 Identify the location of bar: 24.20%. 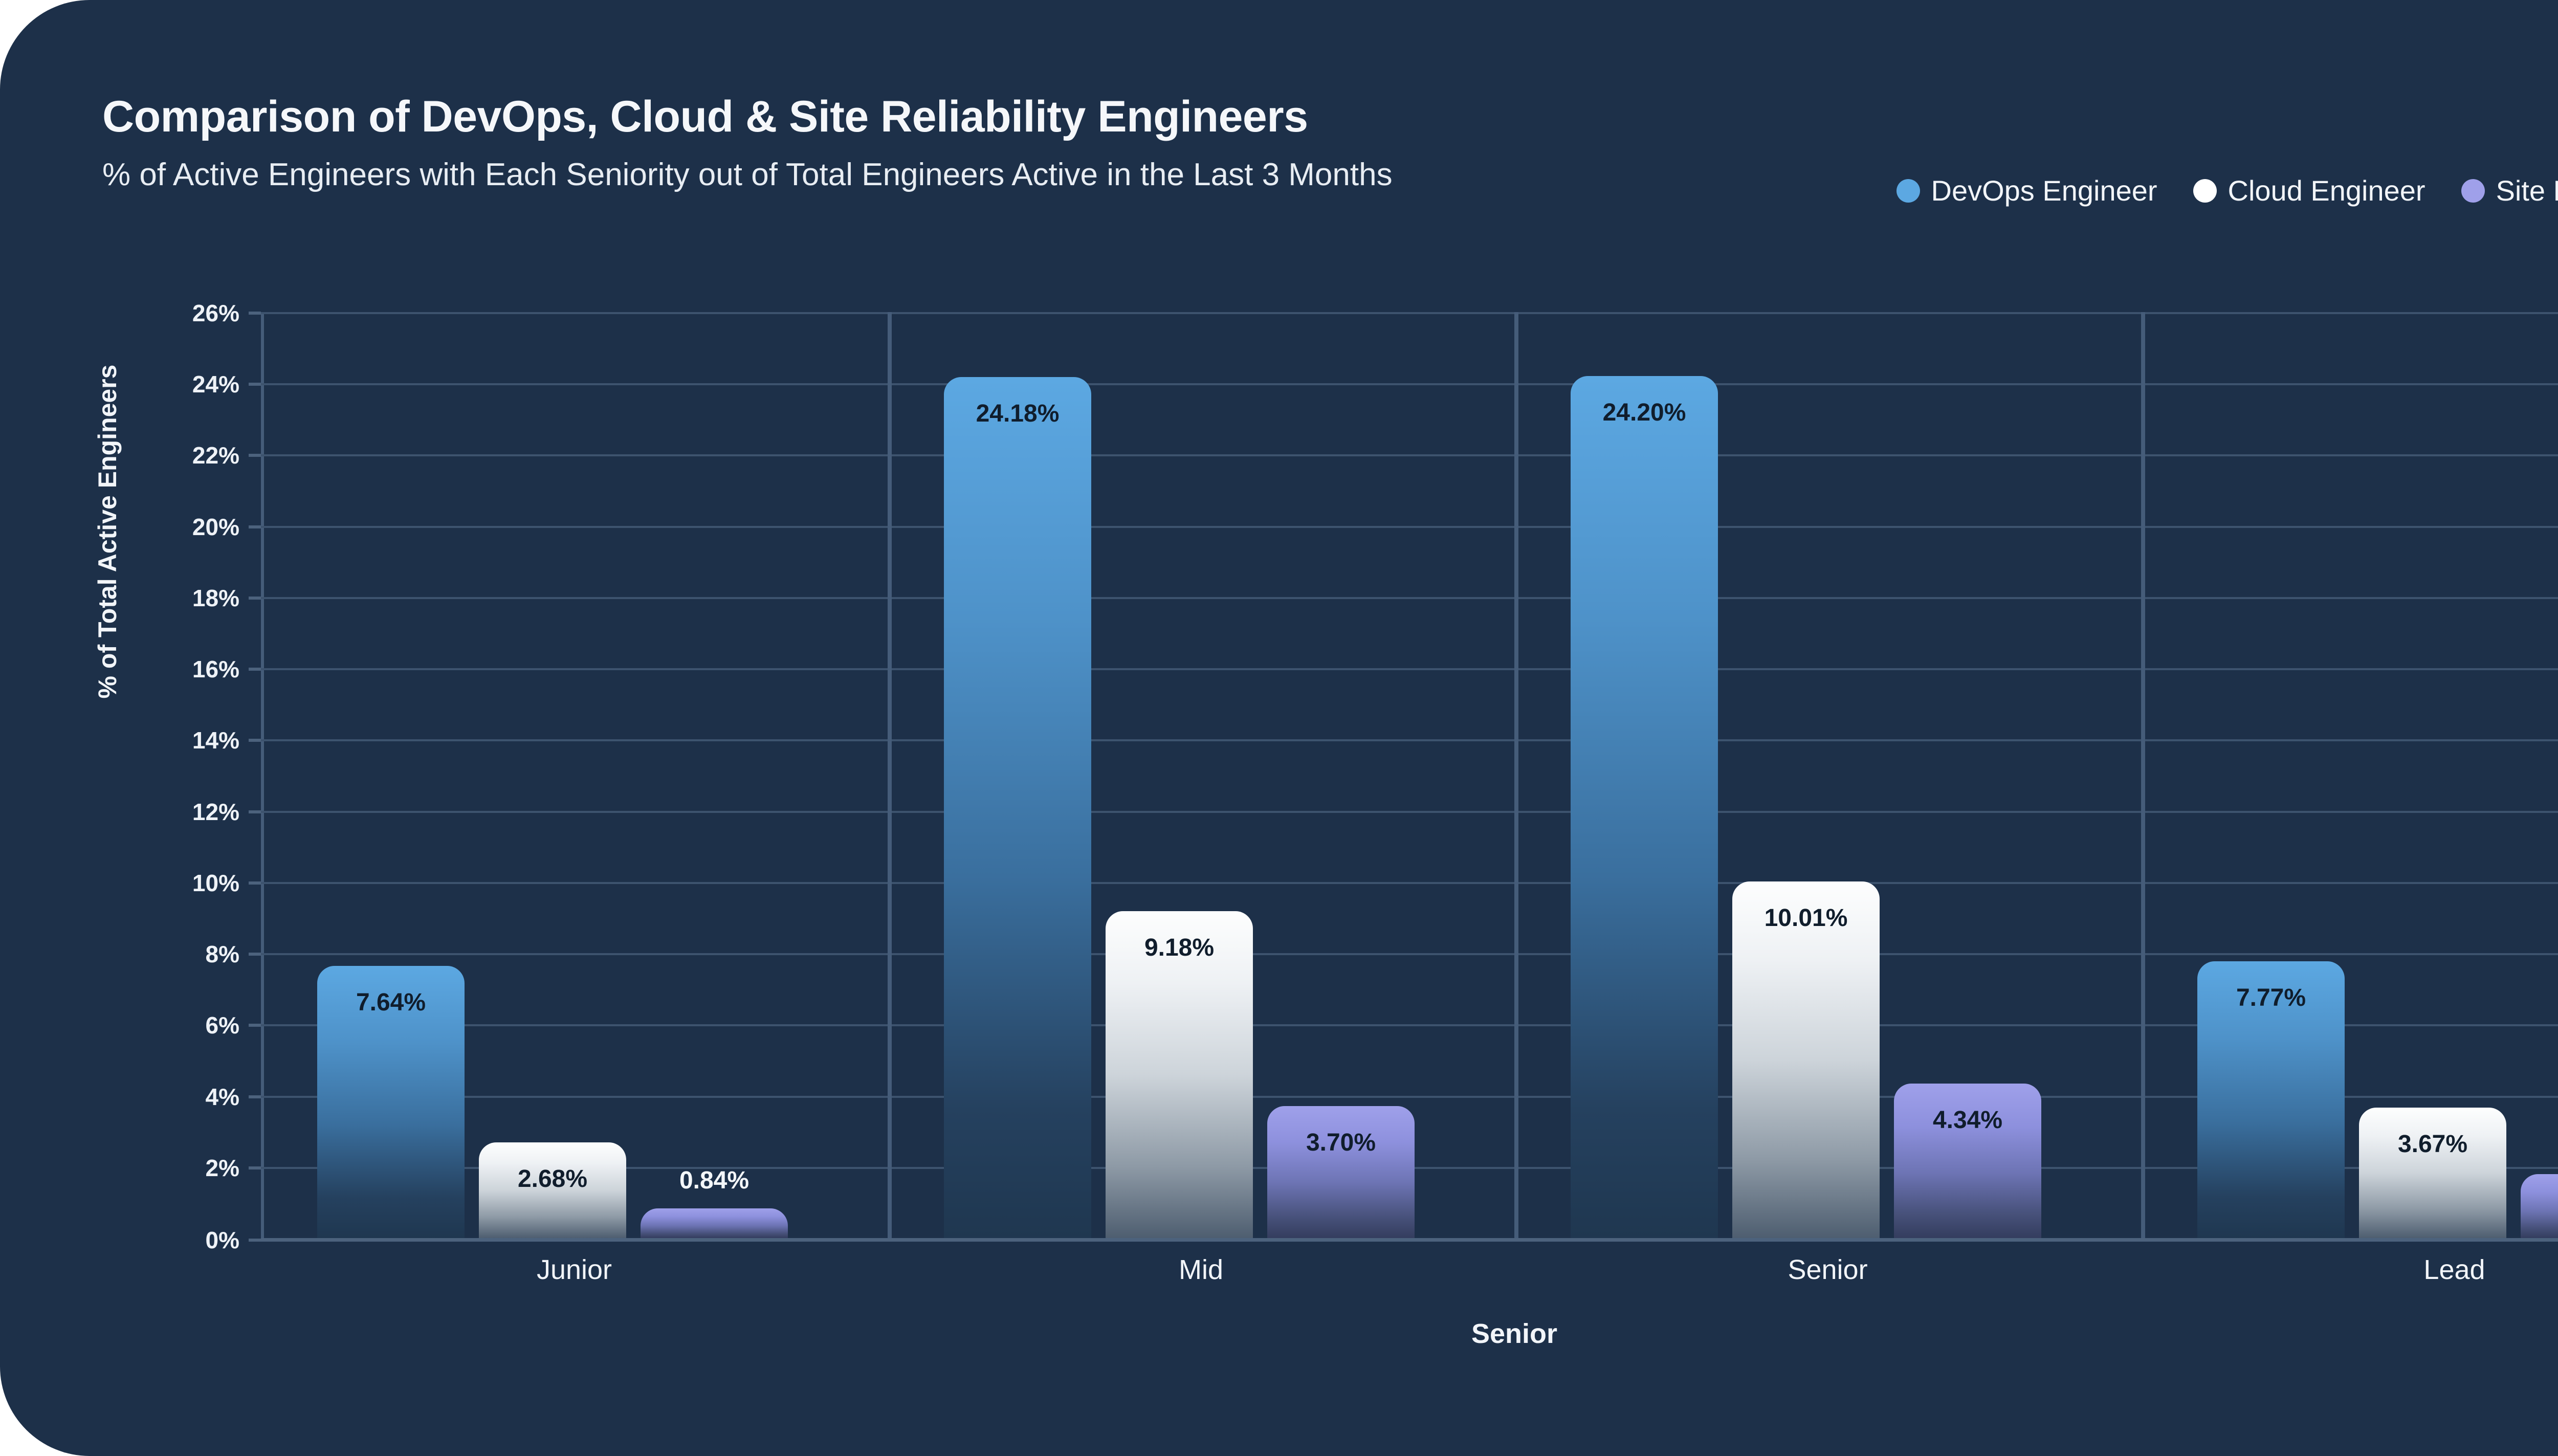
(1645, 807).